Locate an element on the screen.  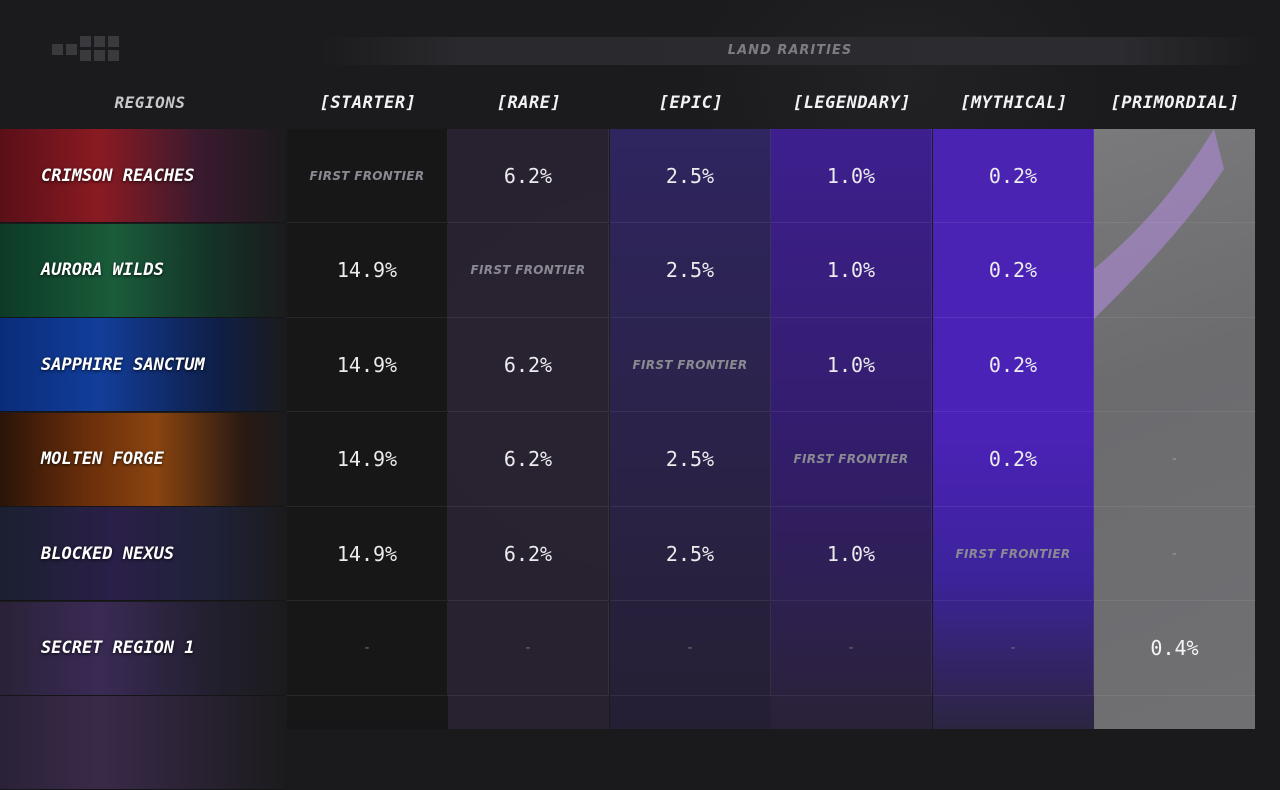
region-name: CRIMSON REACHES is located at coordinates (118, 175).